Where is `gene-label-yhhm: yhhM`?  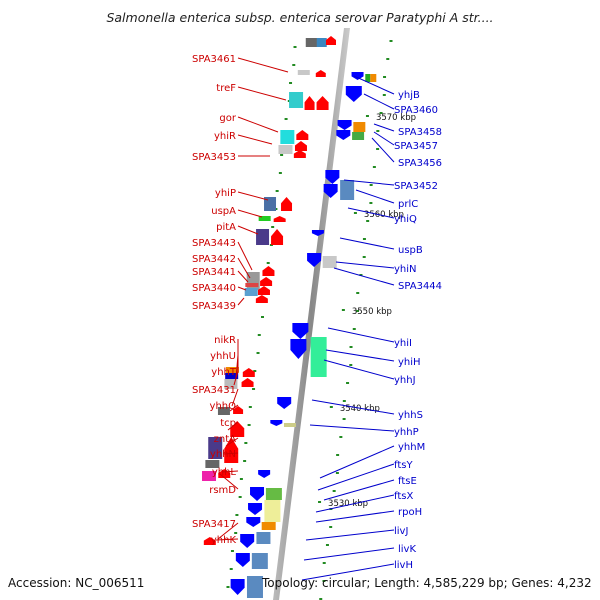 gene-label-yhhm: yhhM is located at coordinates (411, 447).